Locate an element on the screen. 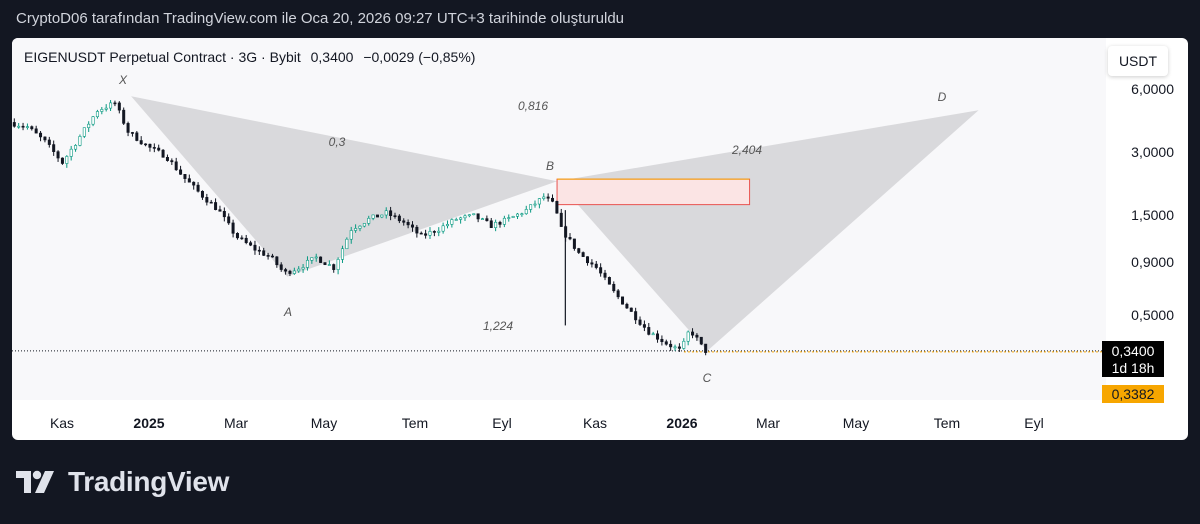 Image resolution: width=1200 pixels, height=524 pixels. pattern-triangle-xab is located at coordinates (344, 186).